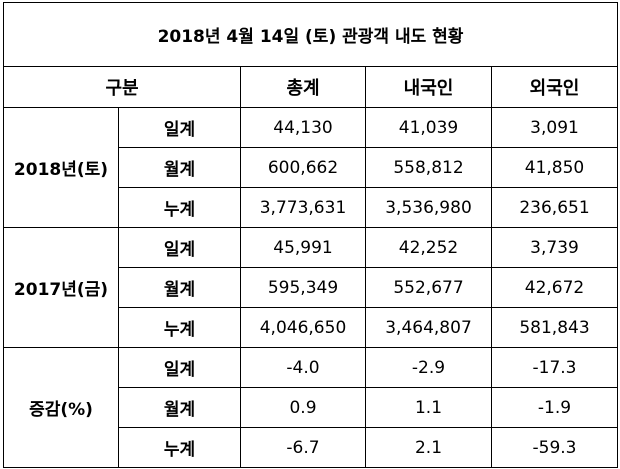 The height and width of the screenshot is (469, 620). Describe the element at coordinates (303, 367) in the screenshot. I see `total-cell: -4.0` at that location.